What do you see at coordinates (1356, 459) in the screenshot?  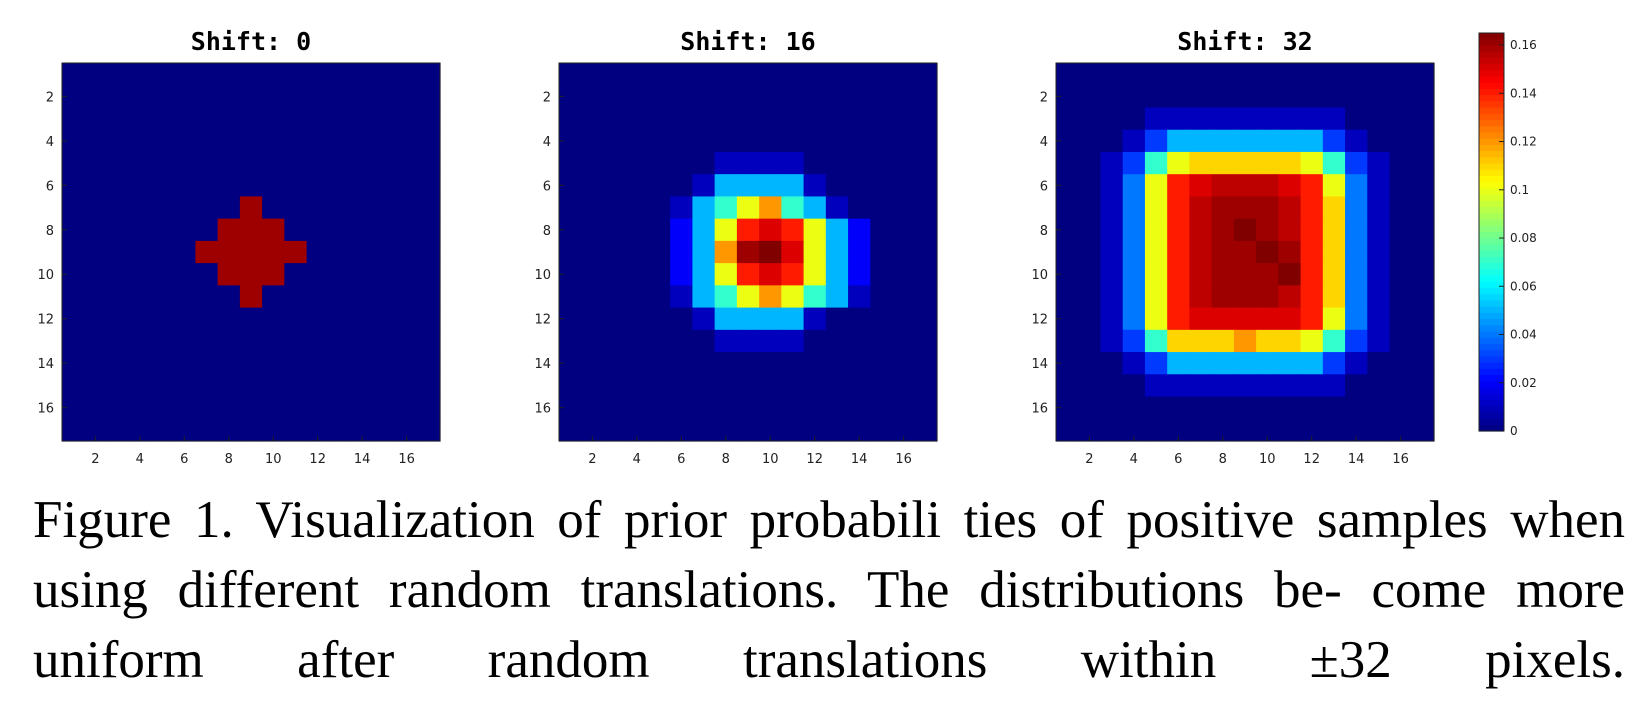 I see `x-tick-label: 14` at bounding box center [1356, 459].